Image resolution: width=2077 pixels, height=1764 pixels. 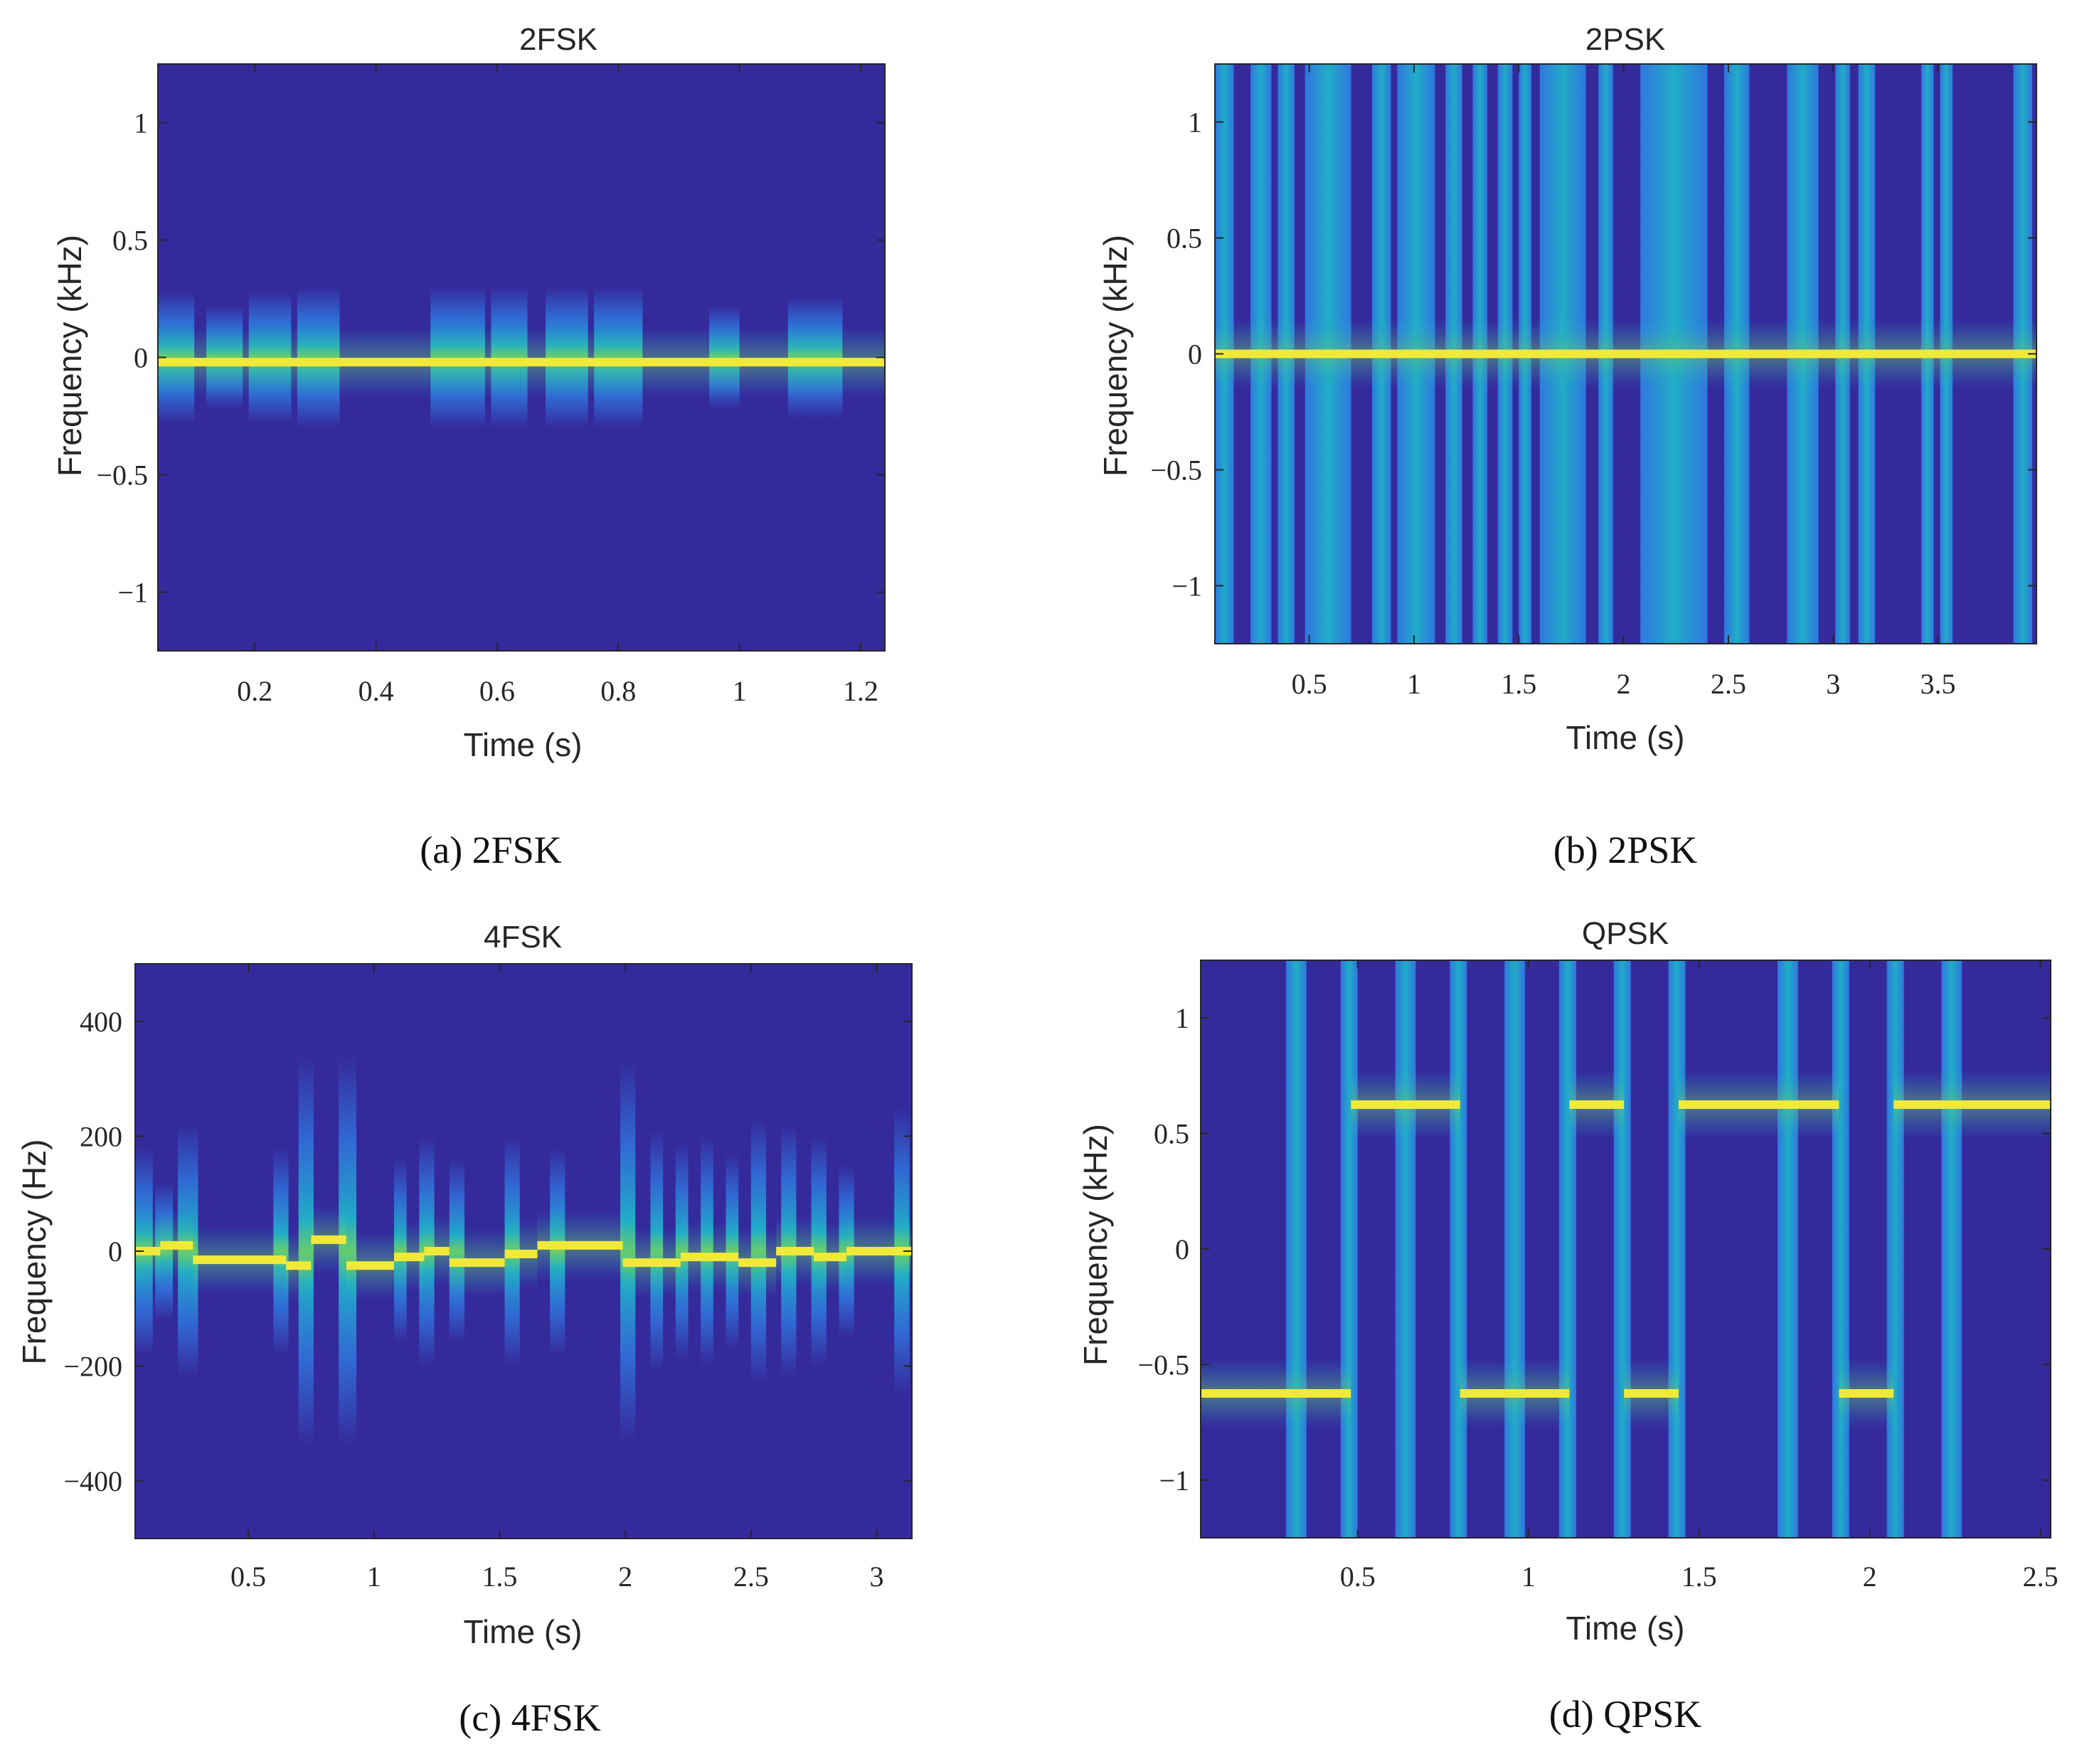 What do you see at coordinates (1626, 1715) in the screenshot?
I see `subfigure-caption: (d) QPSK` at bounding box center [1626, 1715].